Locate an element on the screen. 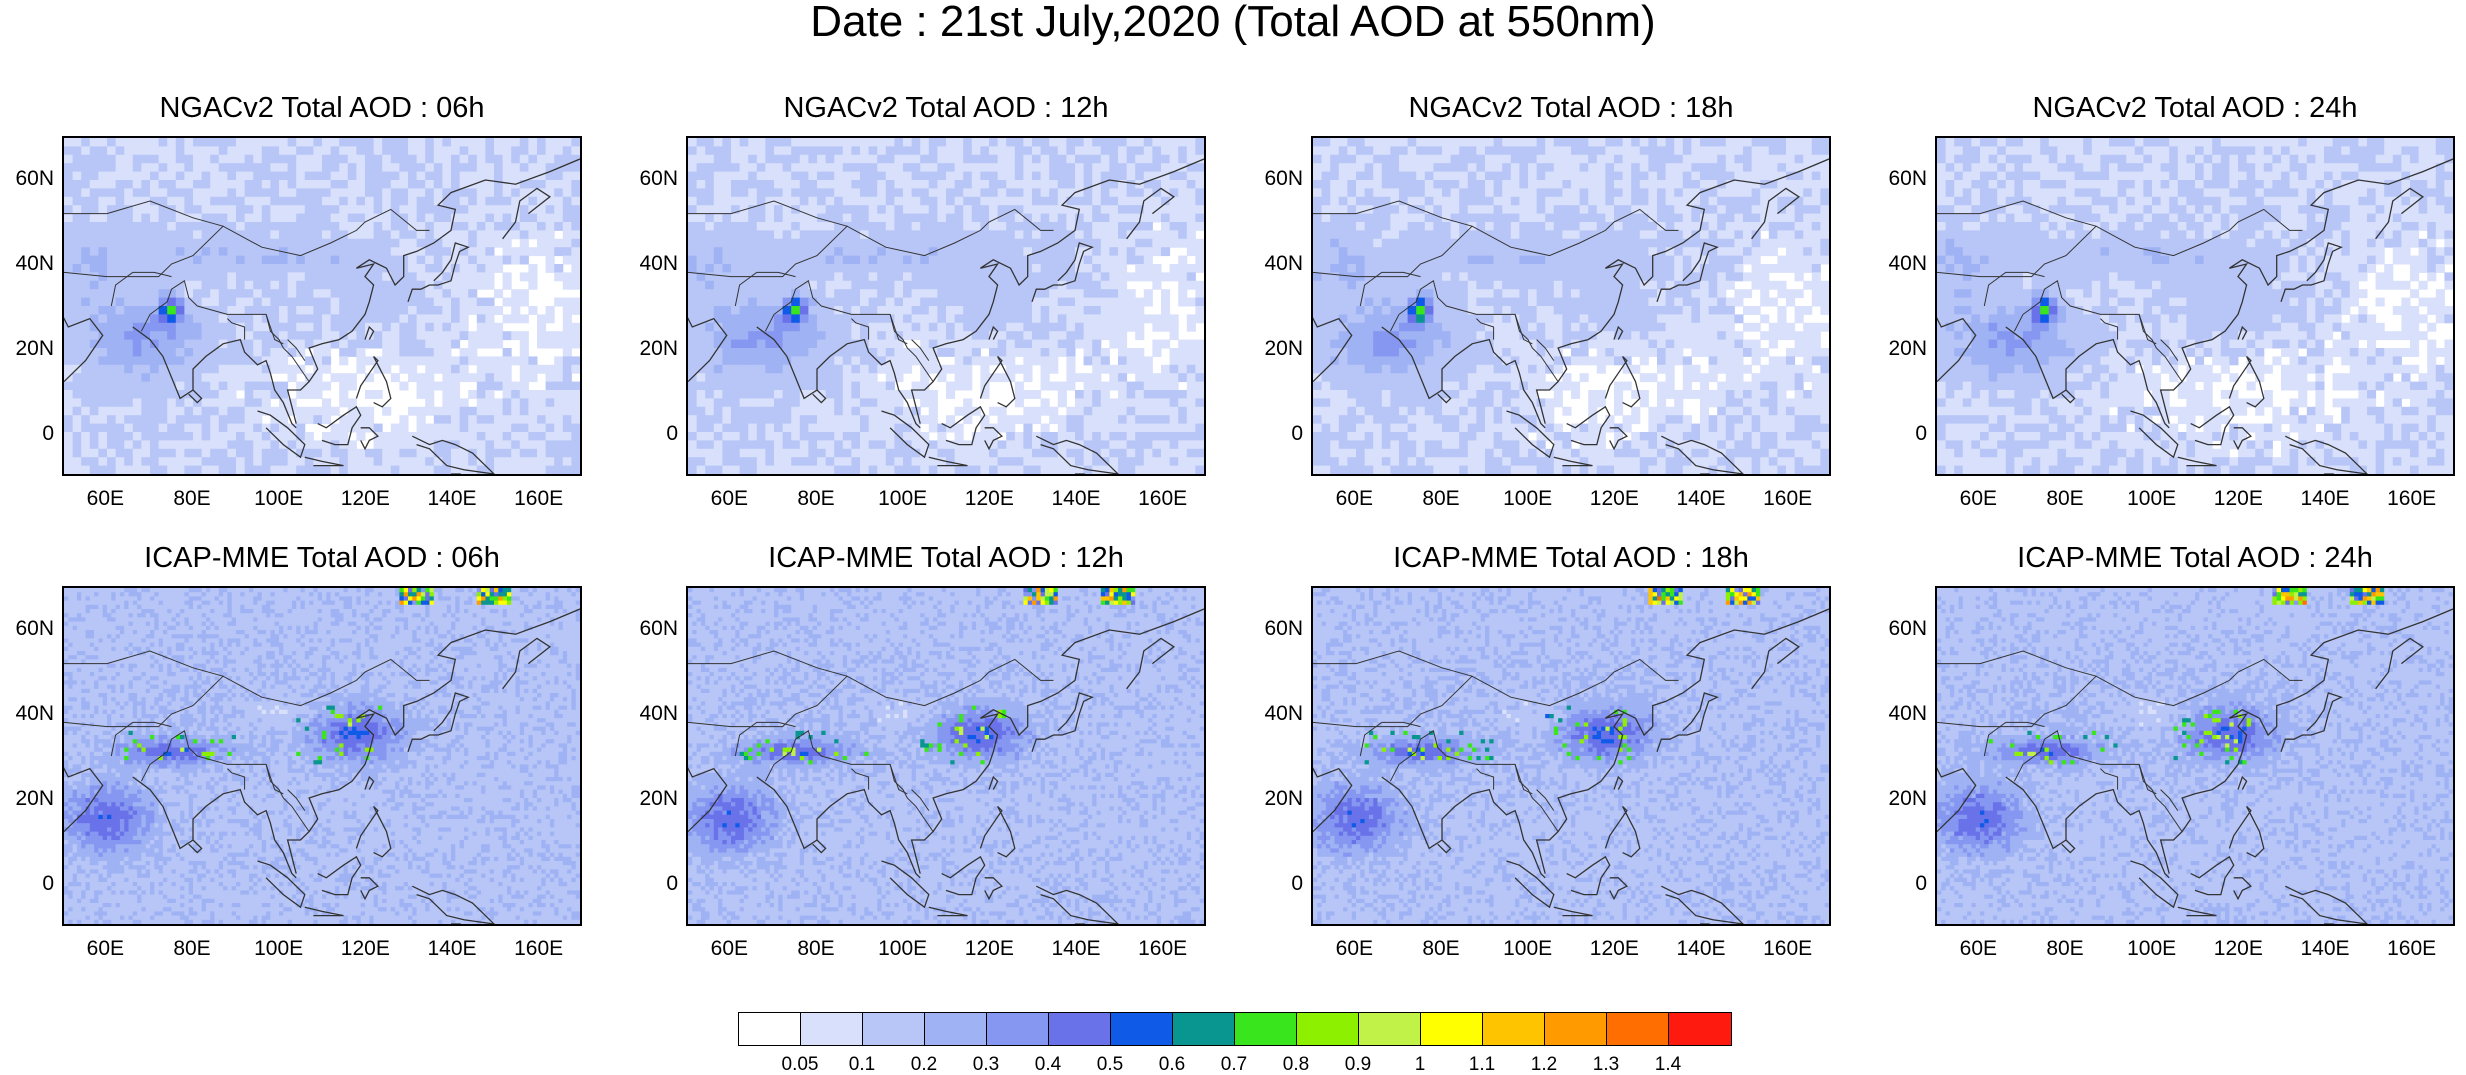 Image resolution: width=2466 pixels, height=1075 pixels. colorbar is located at coordinates (1235, 1029).